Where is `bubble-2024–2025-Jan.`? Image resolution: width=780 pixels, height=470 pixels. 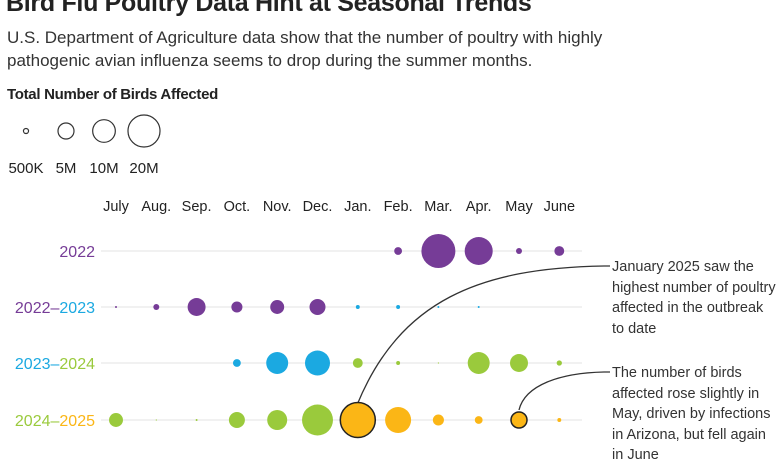 bubble-2024–2025-Jan. is located at coordinates (358, 420).